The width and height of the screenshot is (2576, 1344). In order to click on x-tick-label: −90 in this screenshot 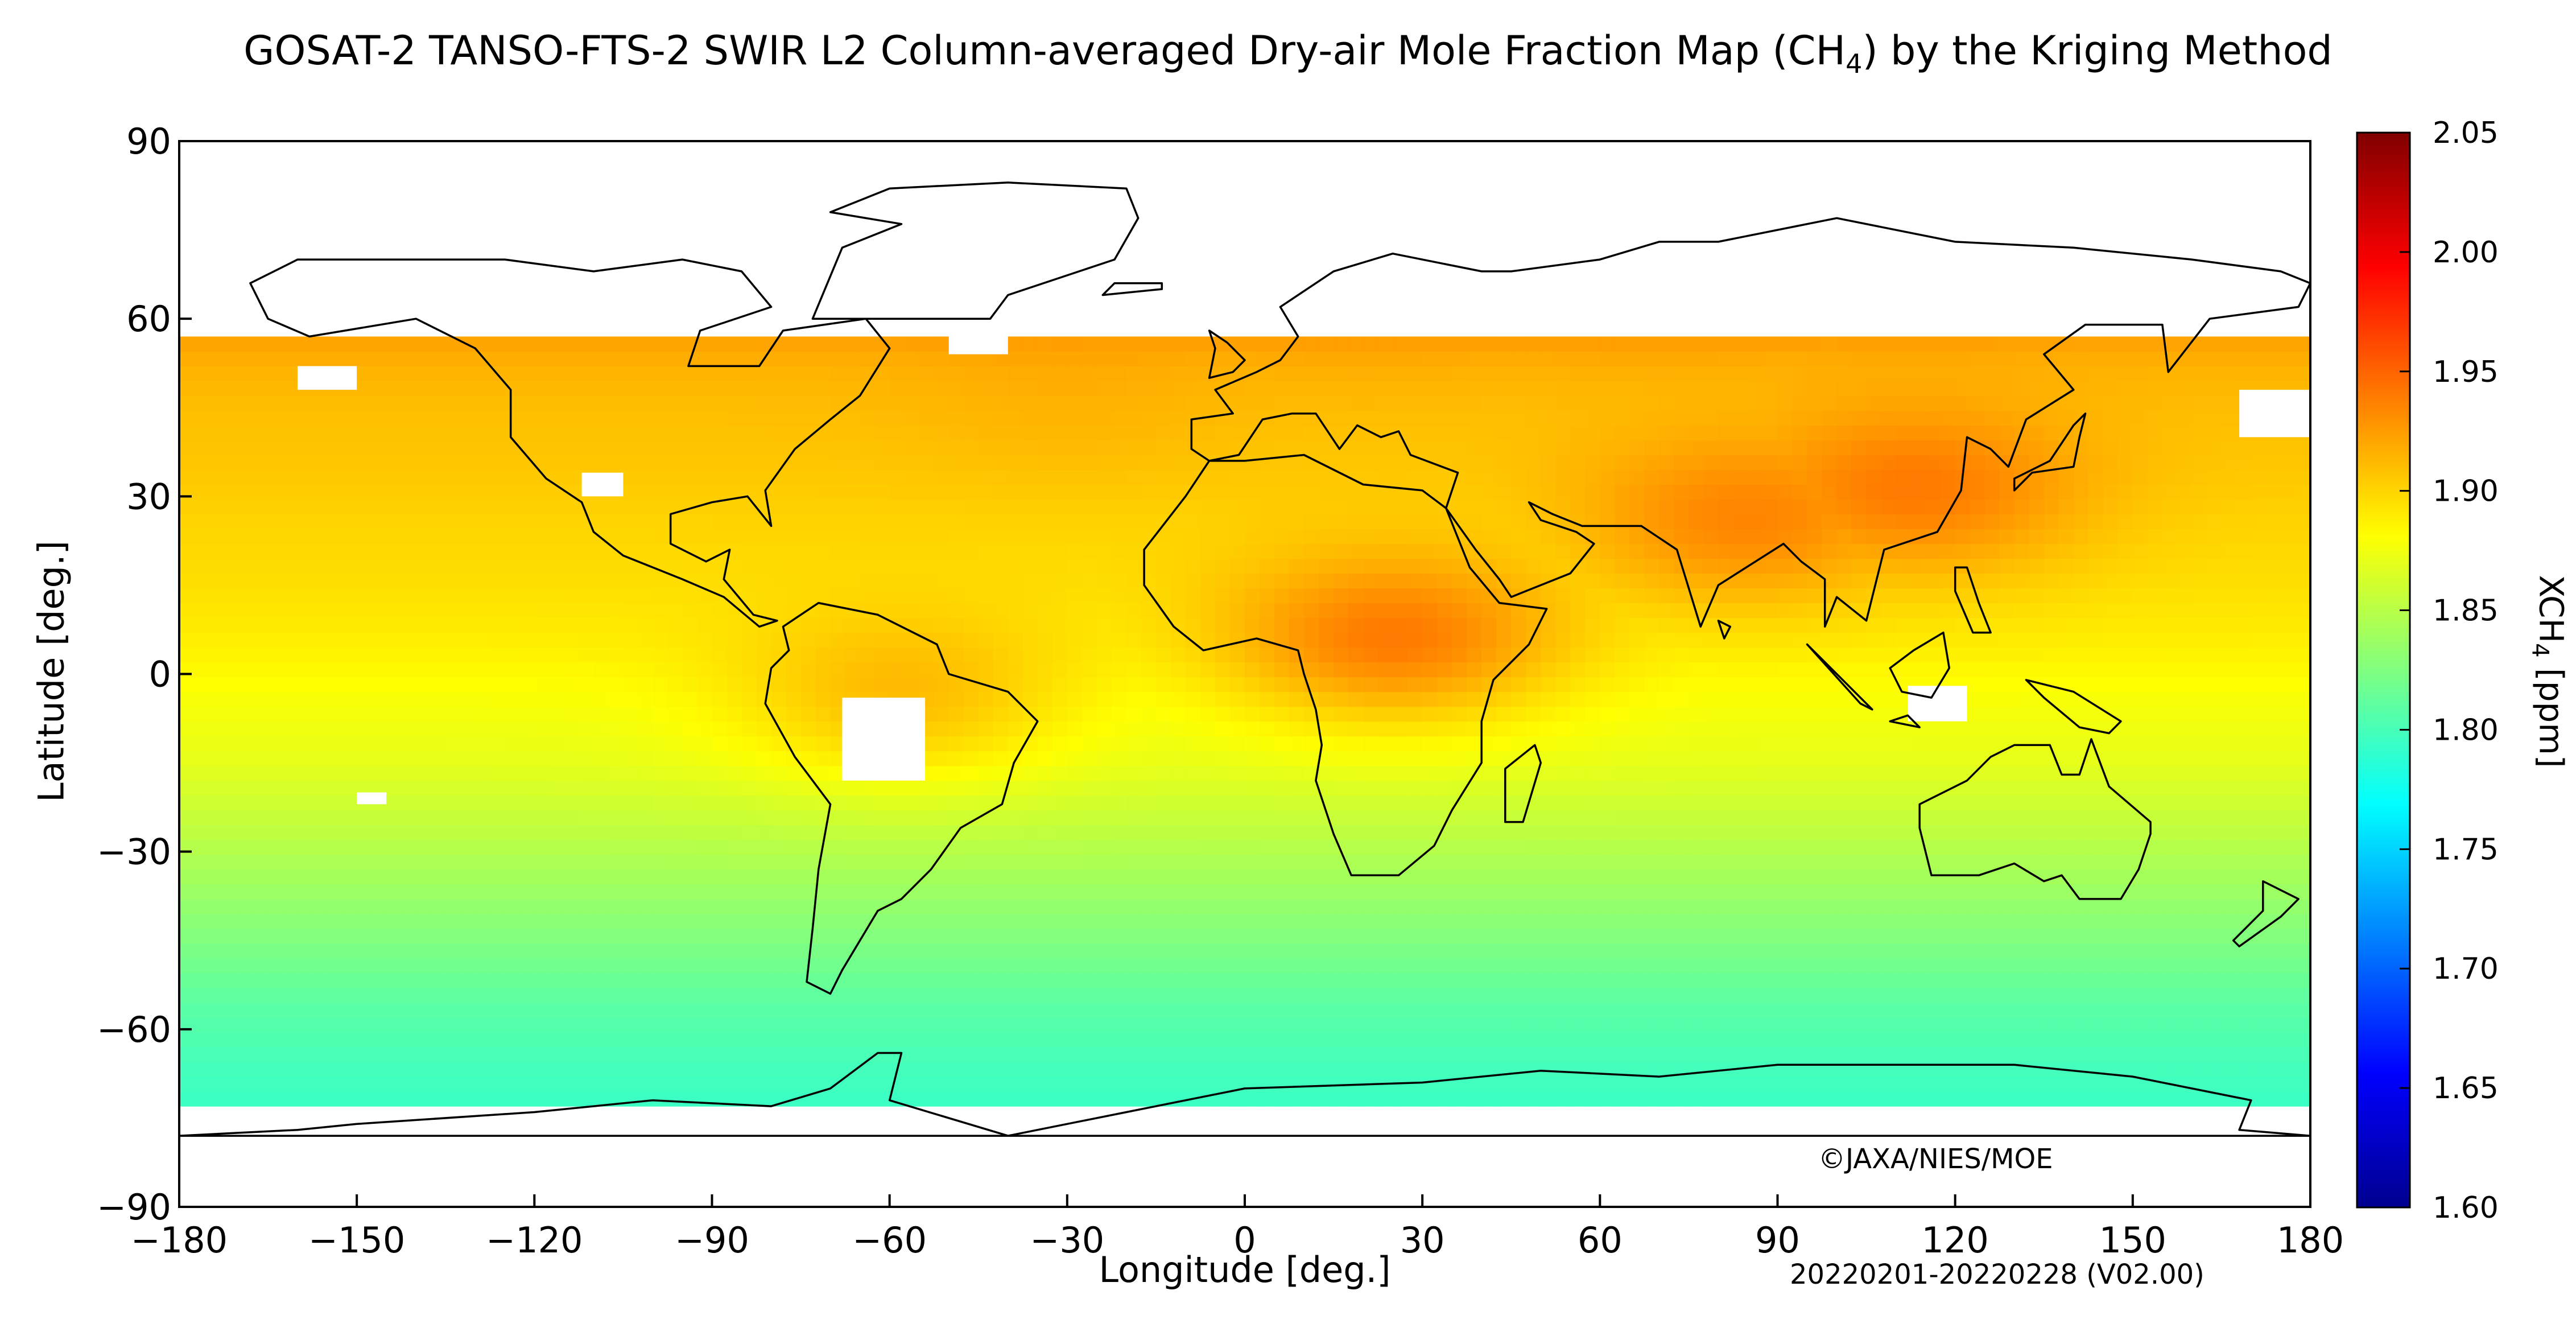, I will do `click(712, 1240)`.